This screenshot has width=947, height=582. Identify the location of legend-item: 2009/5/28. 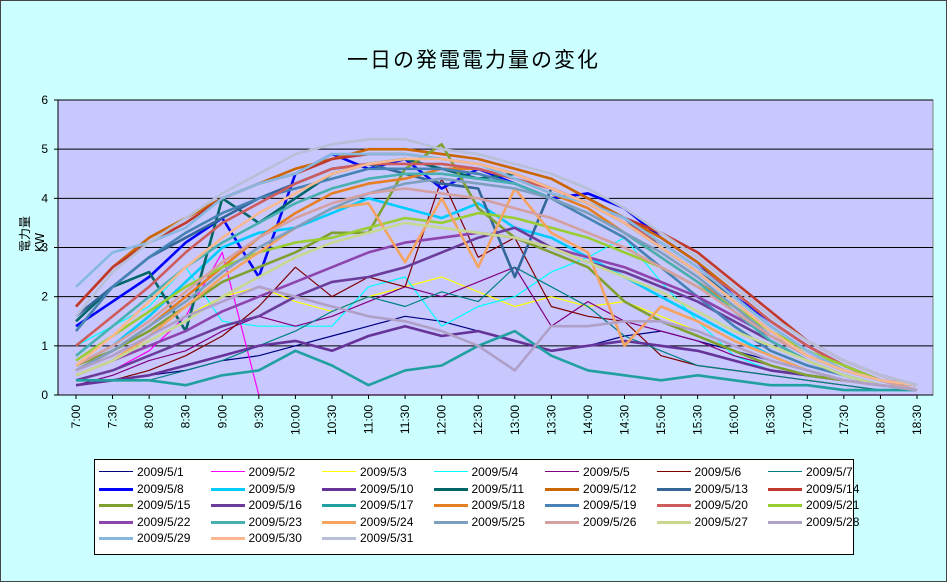
(824, 522).